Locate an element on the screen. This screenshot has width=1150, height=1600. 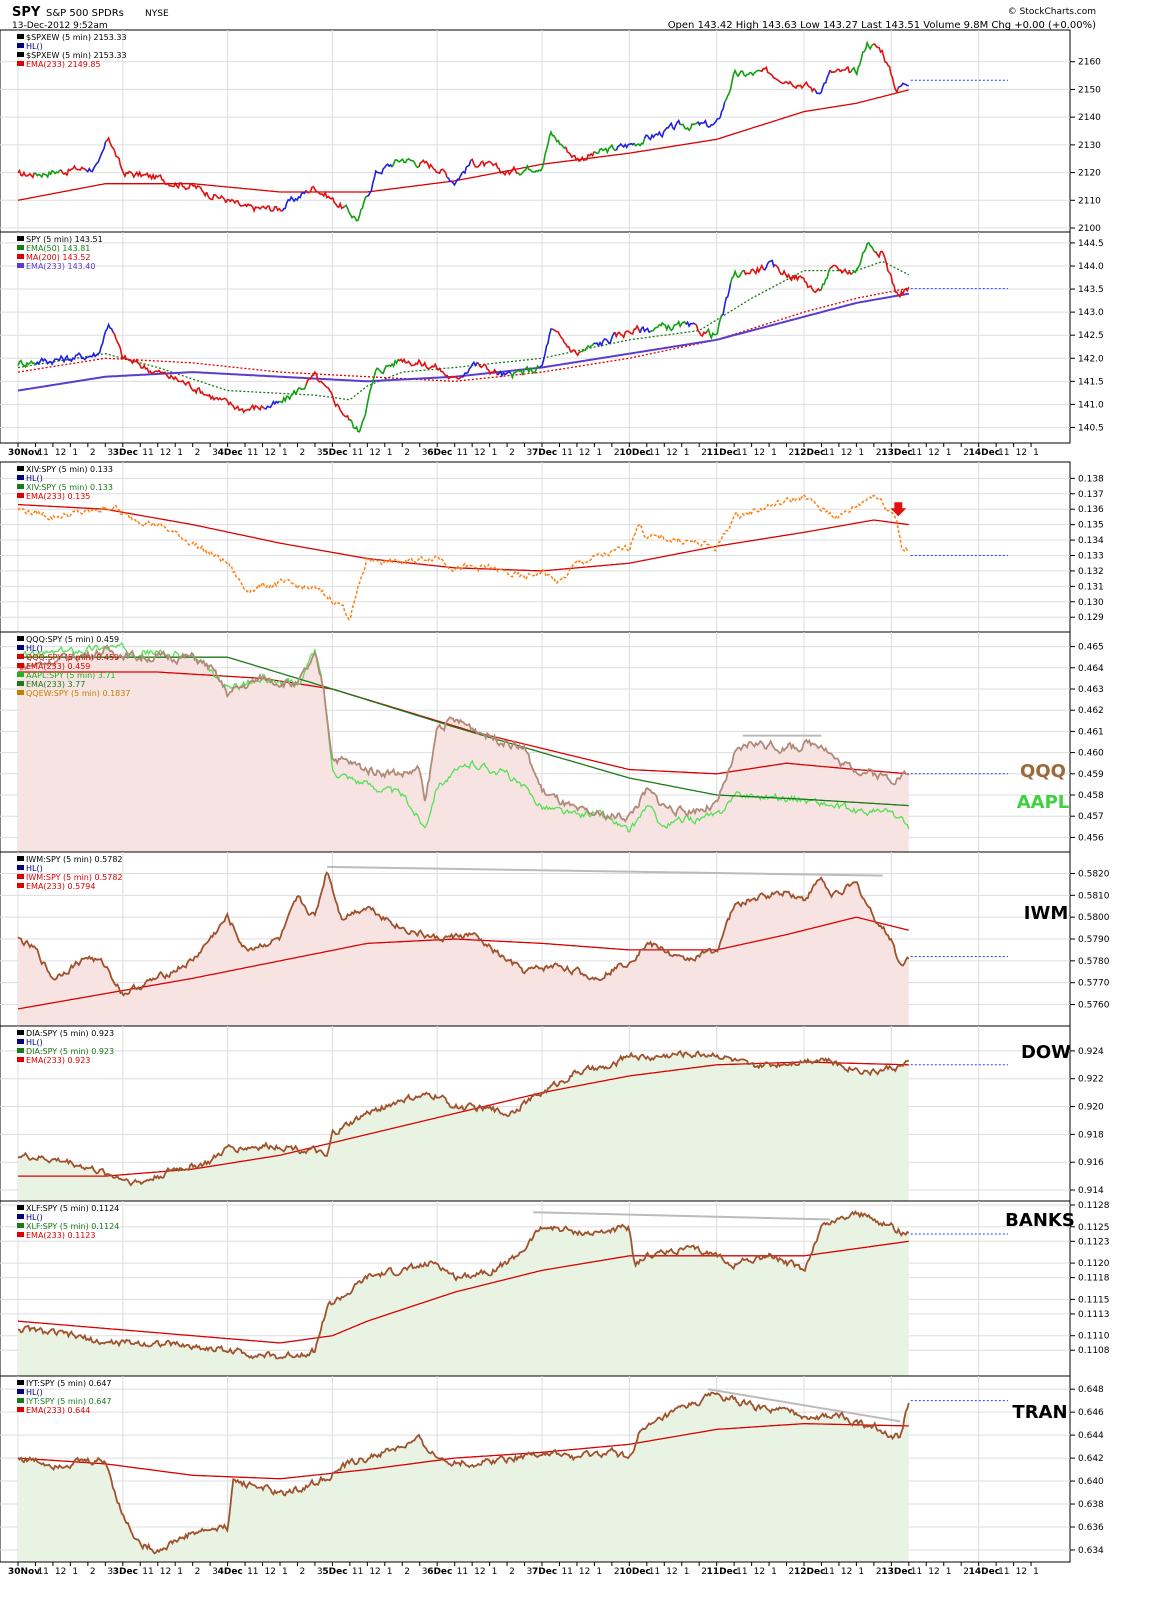
y-tick-label: 2120 is located at coordinates (1089, 174).